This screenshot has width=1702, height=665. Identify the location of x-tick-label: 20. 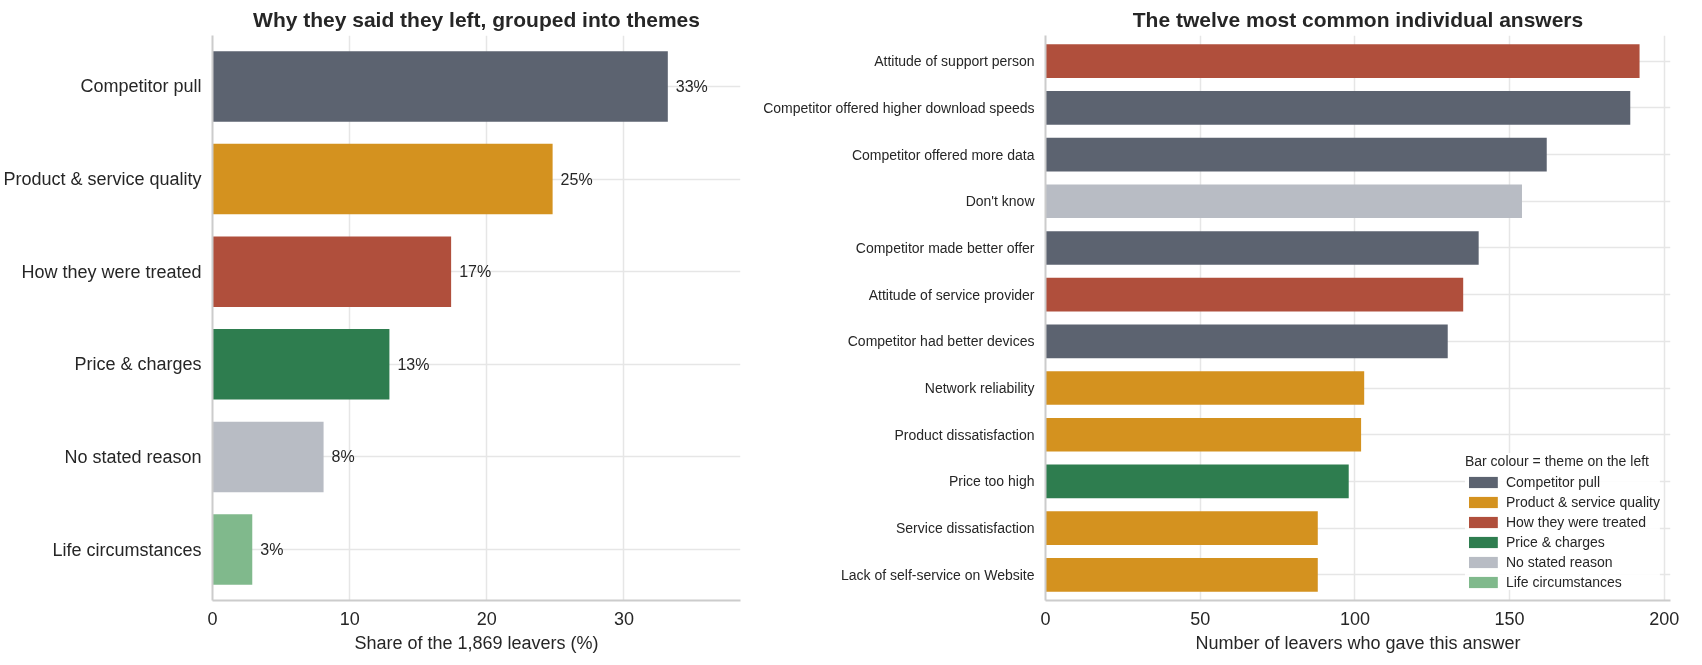
(486, 618).